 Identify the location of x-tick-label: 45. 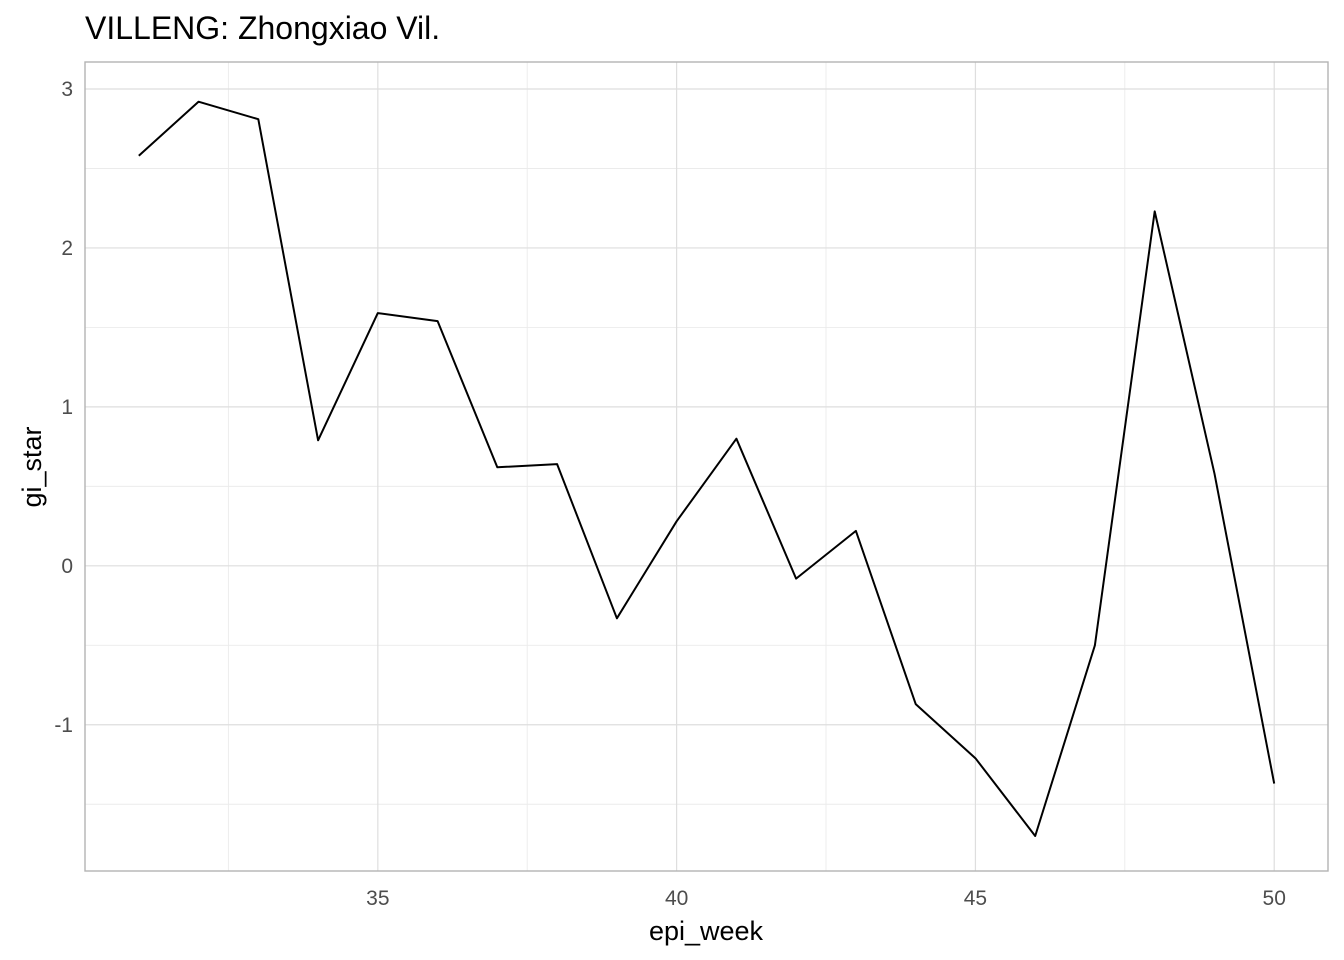
(975, 898).